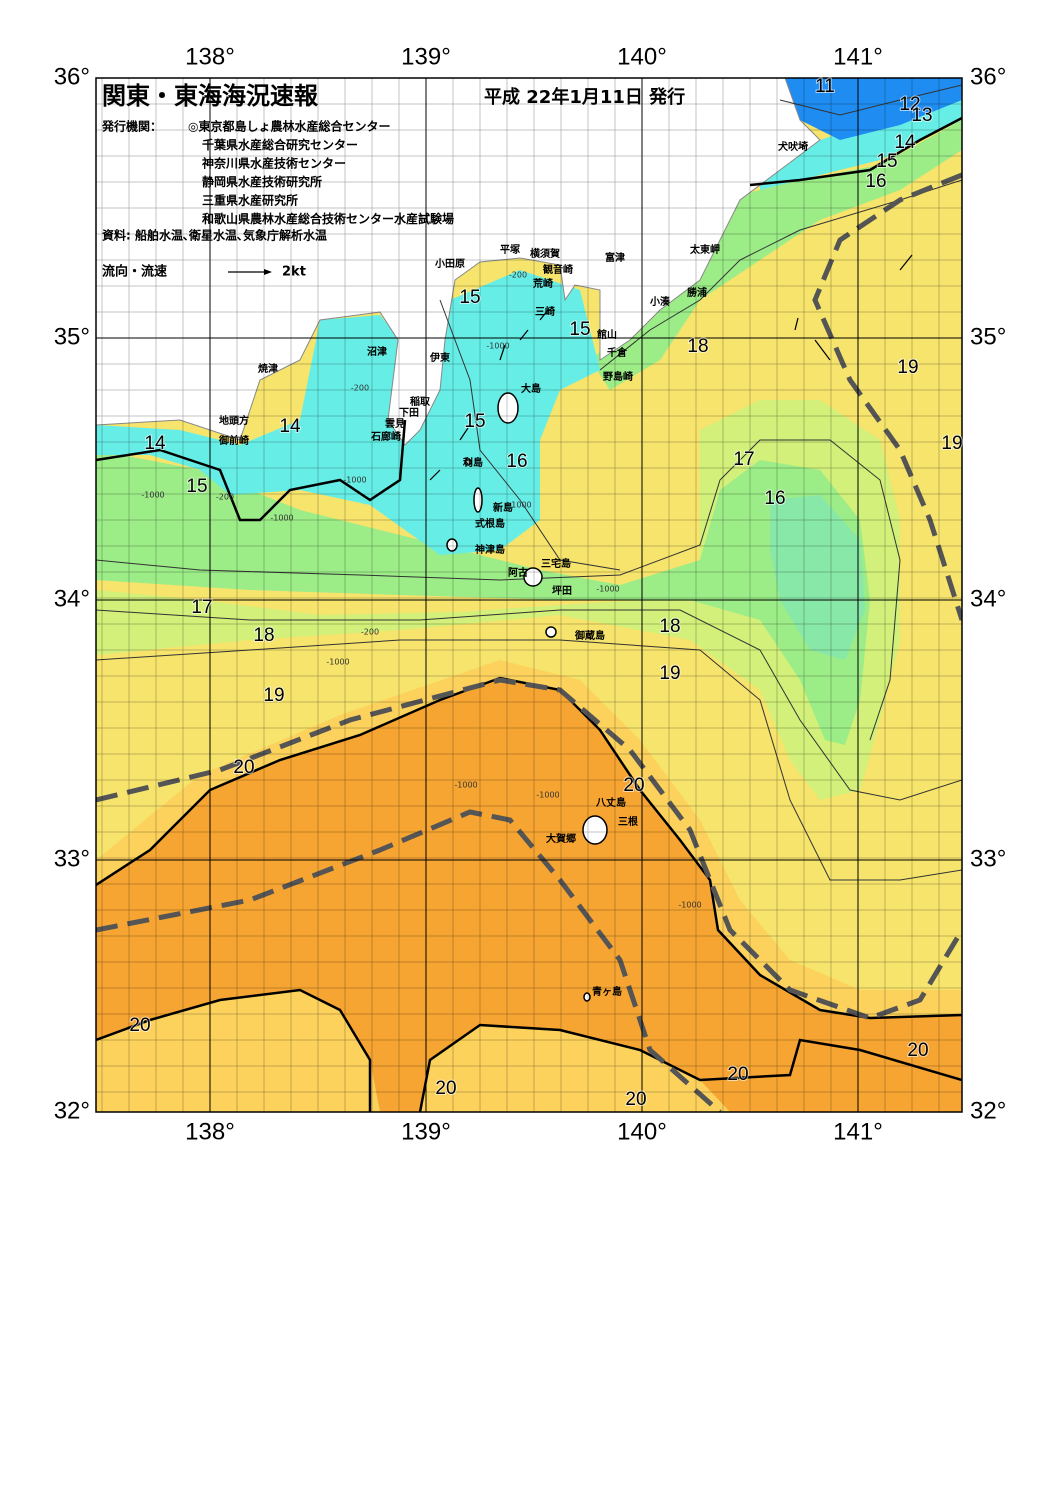  What do you see at coordinates (234, 420) in the screenshot?
I see `place-name: 地頭方` at bounding box center [234, 420].